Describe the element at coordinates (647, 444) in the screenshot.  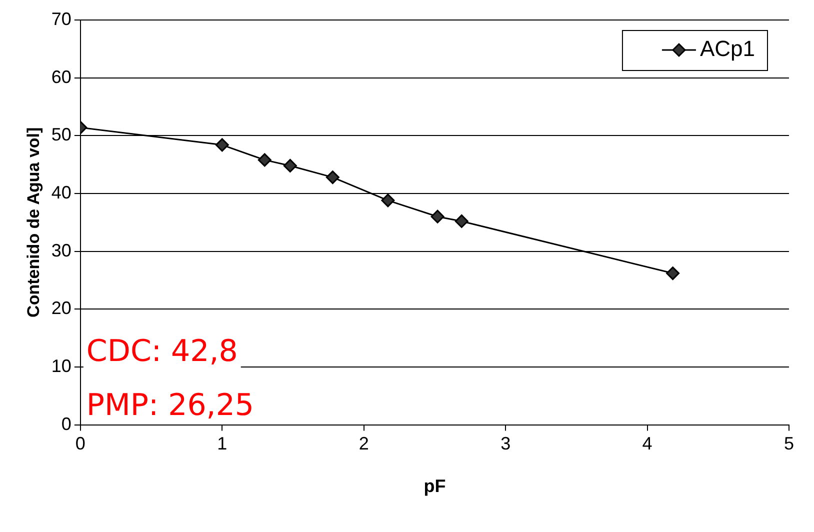
I see `x-tick-label: 4` at that location.